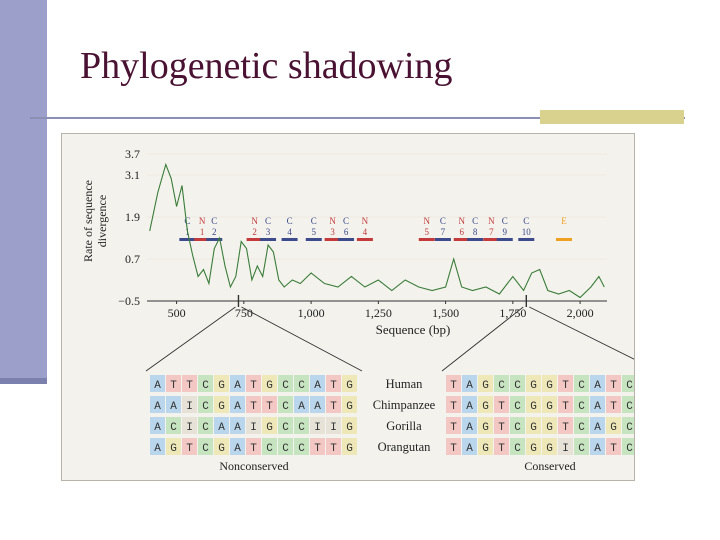 Image resolution: width=720 pixels, height=540 pixels. What do you see at coordinates (244, 313) in the screenshot?
I see `x-tick-label: 750` at bounding box center [244, 313].